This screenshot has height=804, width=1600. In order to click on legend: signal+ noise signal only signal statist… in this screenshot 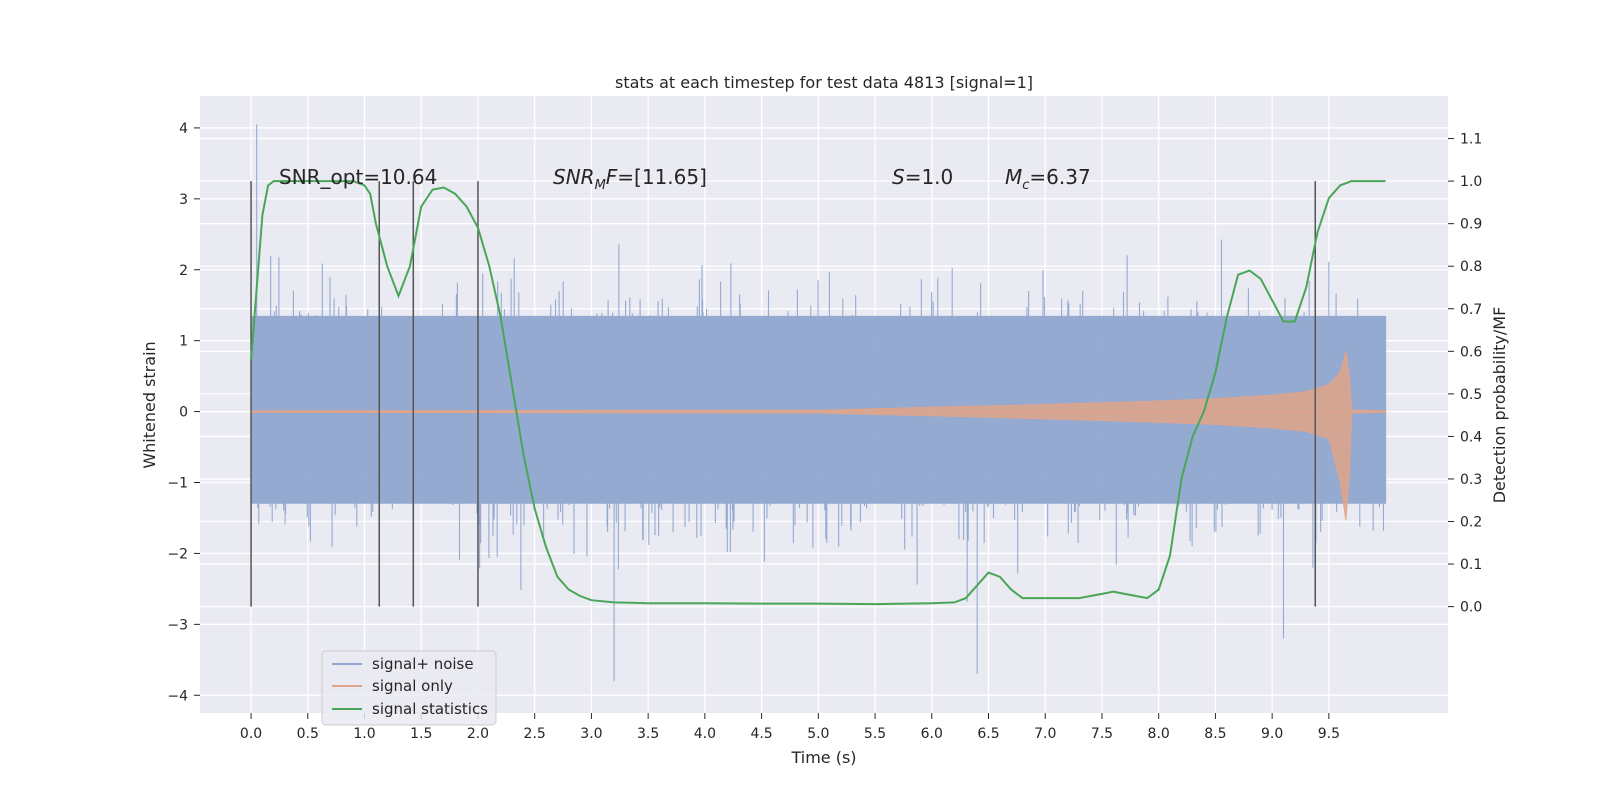, I will do `click(409, 688)`.